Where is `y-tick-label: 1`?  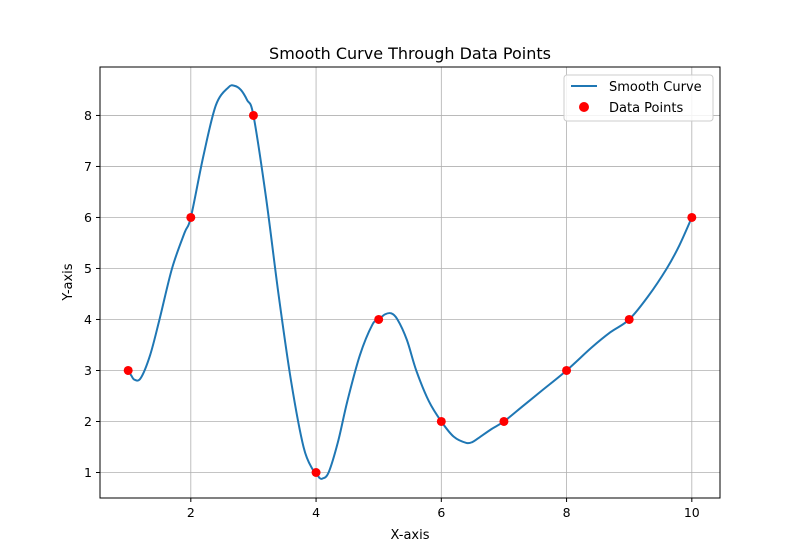 y-tick-label: 1 is located at coordinates (88, 472).